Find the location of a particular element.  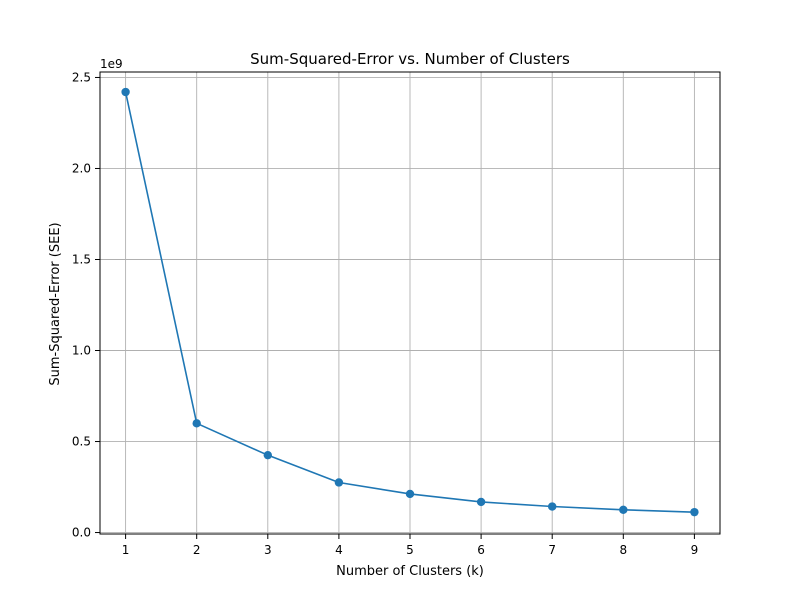

y-tick-label: 2.0 is located at coordinates (81, 168).